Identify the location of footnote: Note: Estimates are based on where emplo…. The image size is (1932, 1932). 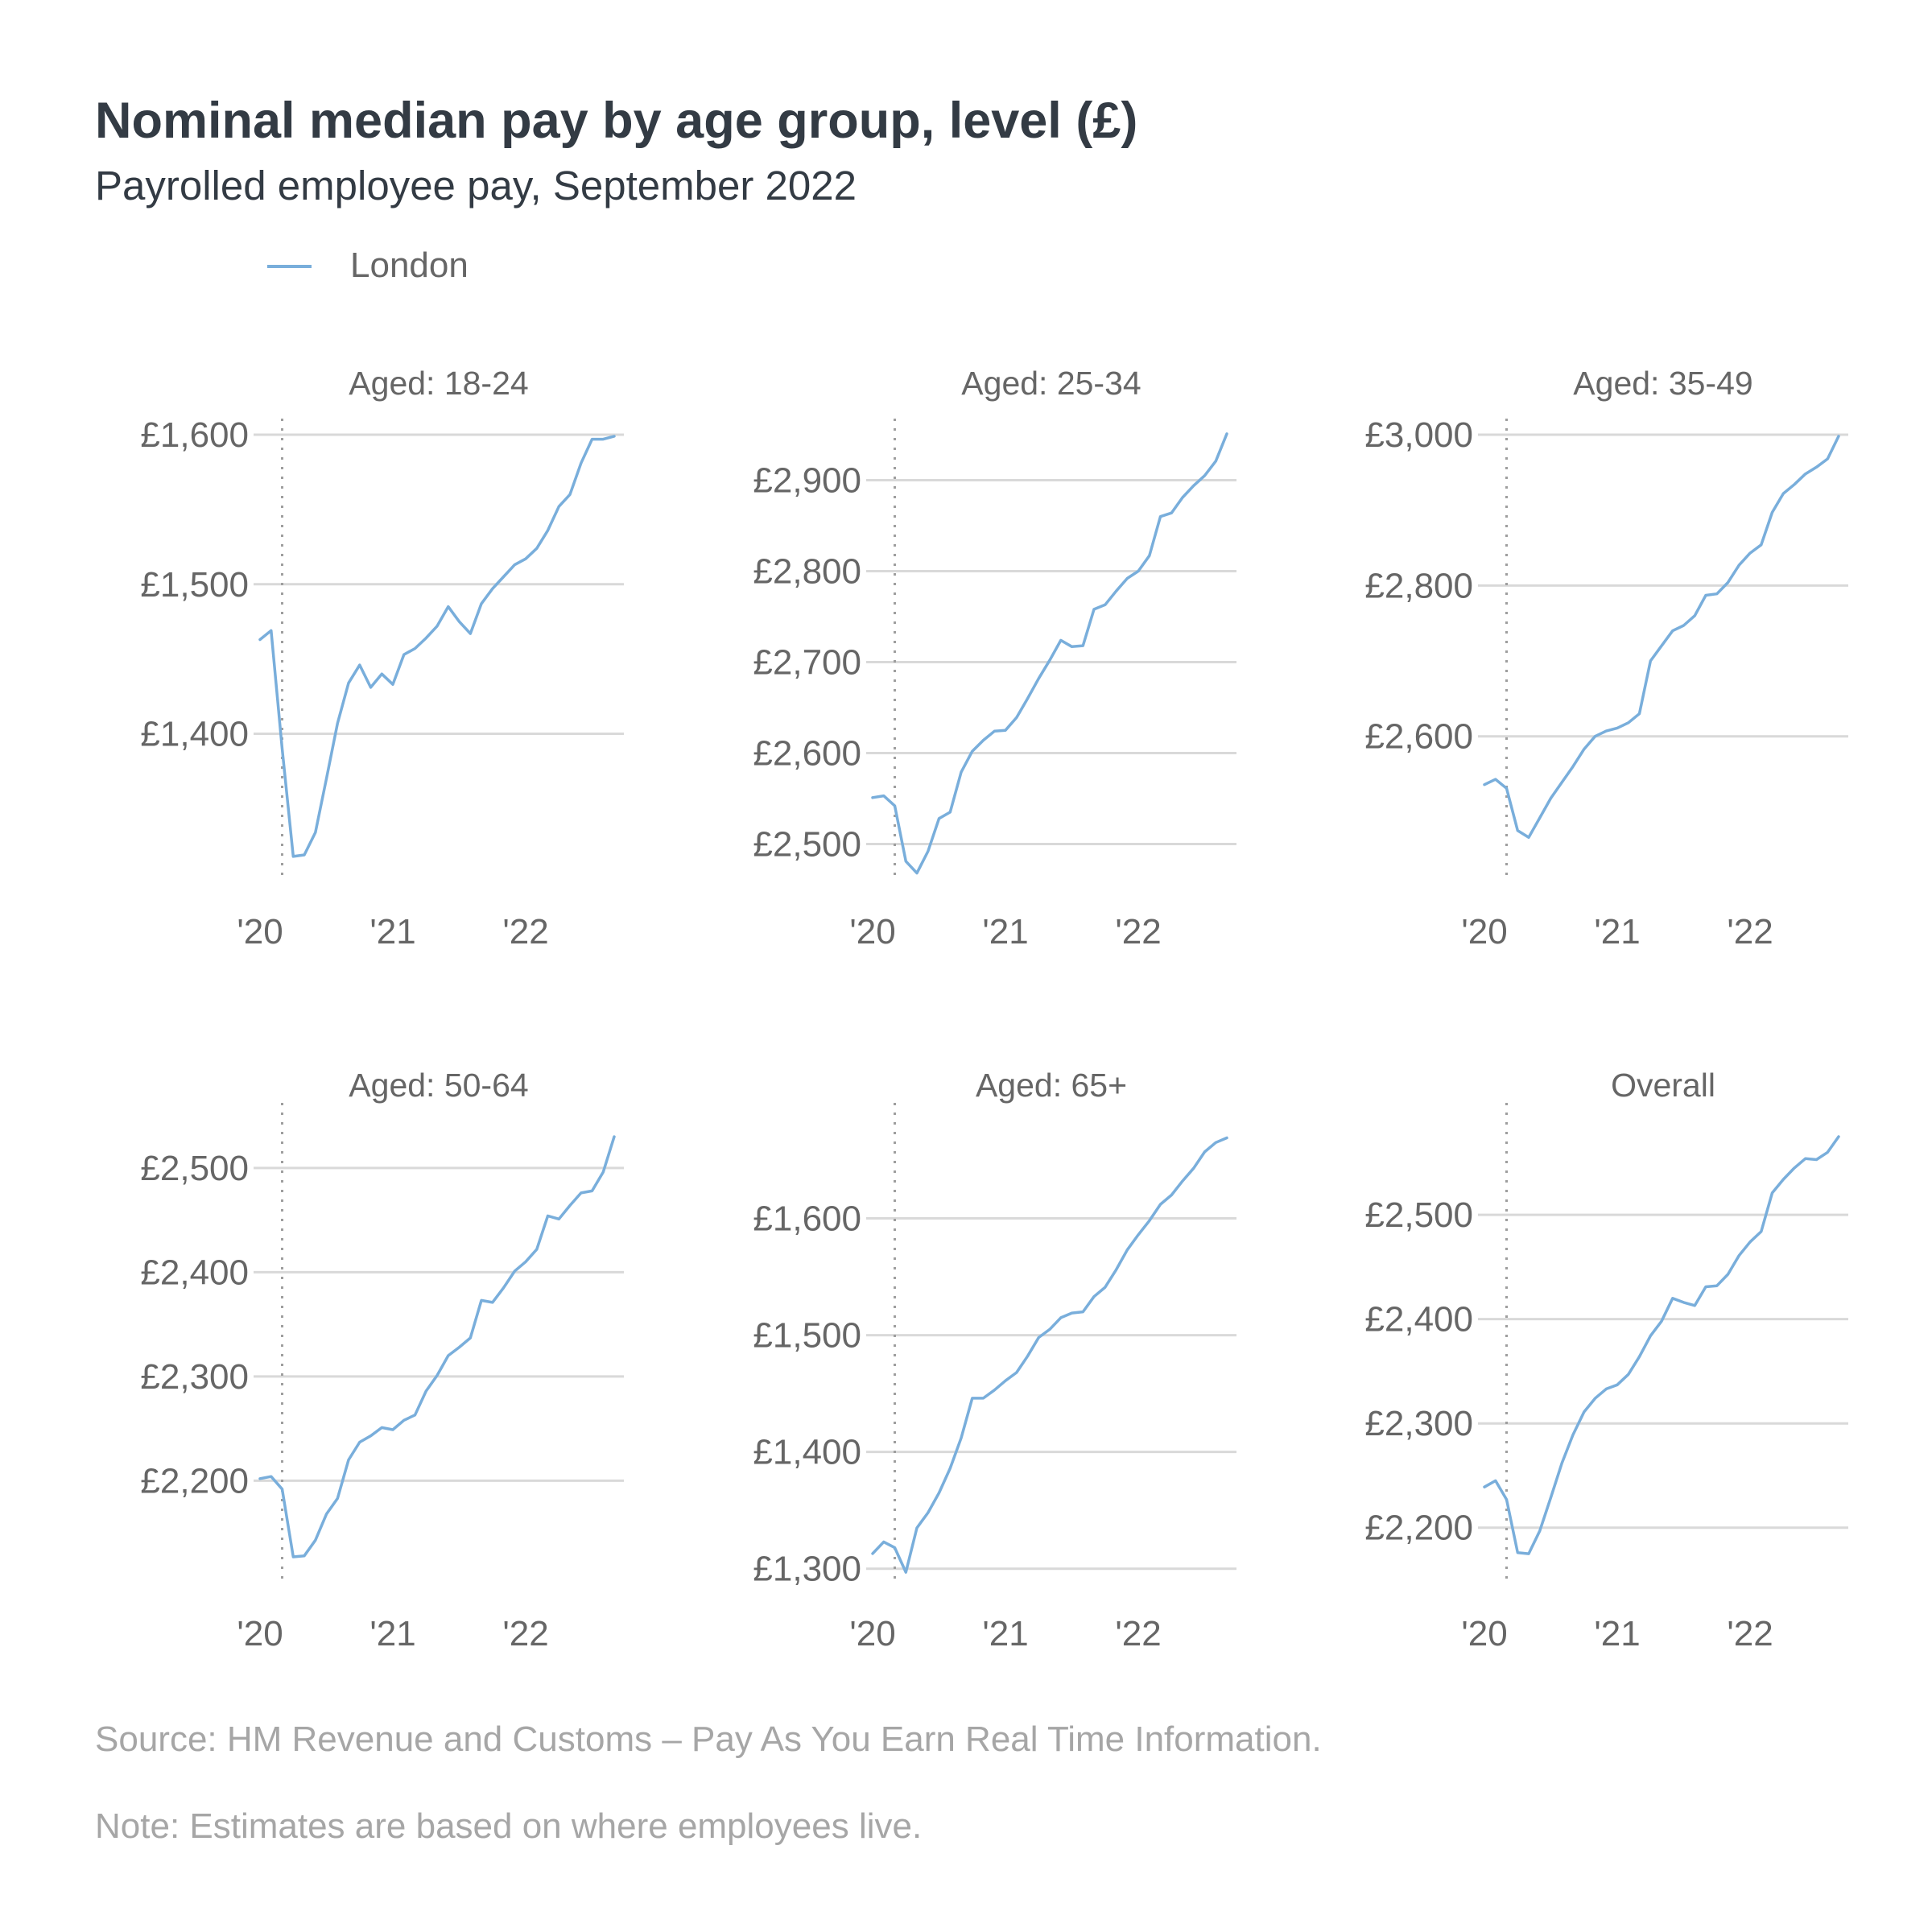
(508, 1826).